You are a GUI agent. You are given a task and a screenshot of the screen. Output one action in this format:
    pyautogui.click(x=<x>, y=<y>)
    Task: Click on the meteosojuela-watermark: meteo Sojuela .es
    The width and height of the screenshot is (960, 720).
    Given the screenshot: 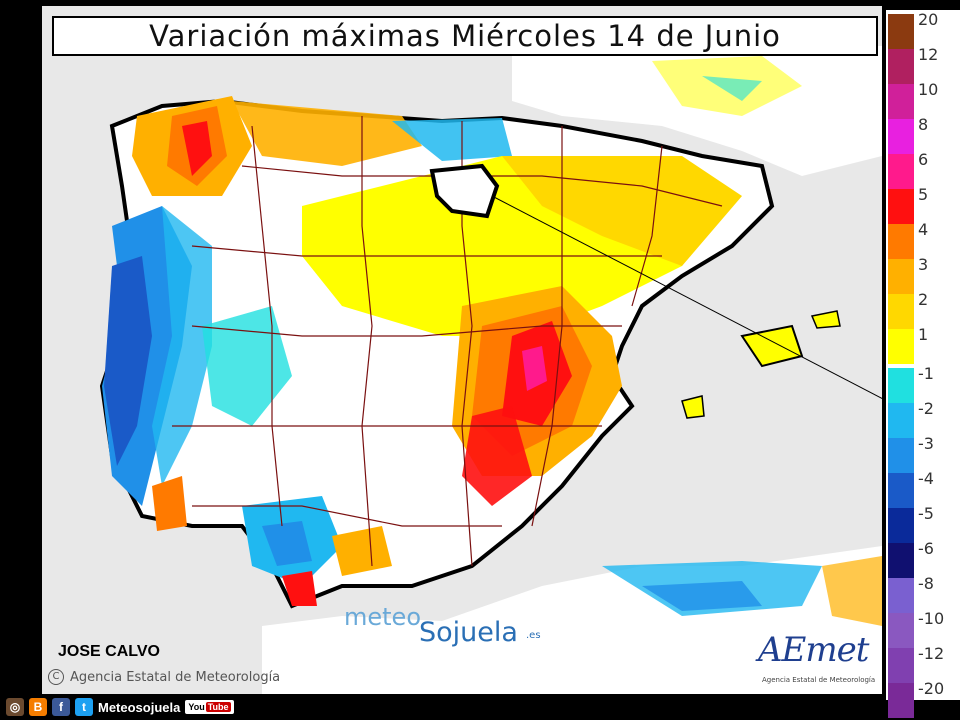 What is the action you would take?
    pyautogui.click(x=442, y=625)
    